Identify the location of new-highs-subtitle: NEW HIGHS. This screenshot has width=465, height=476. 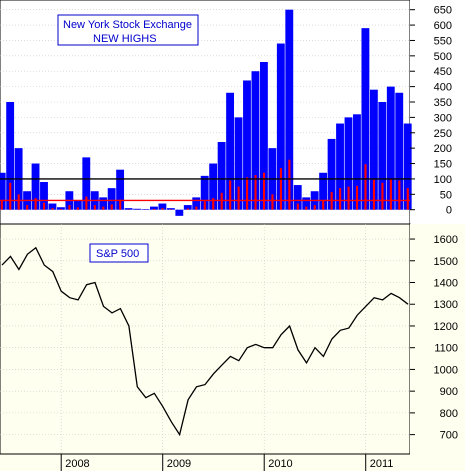
(125, 39).